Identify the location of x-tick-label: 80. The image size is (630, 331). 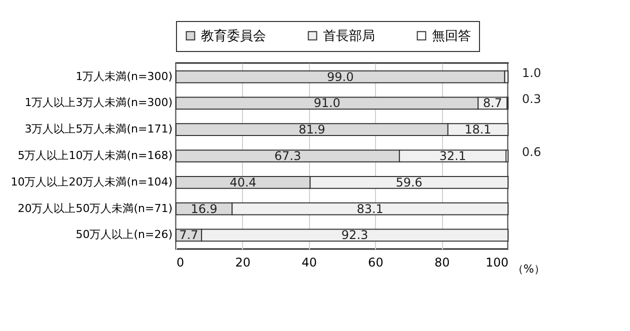
(442, 263).